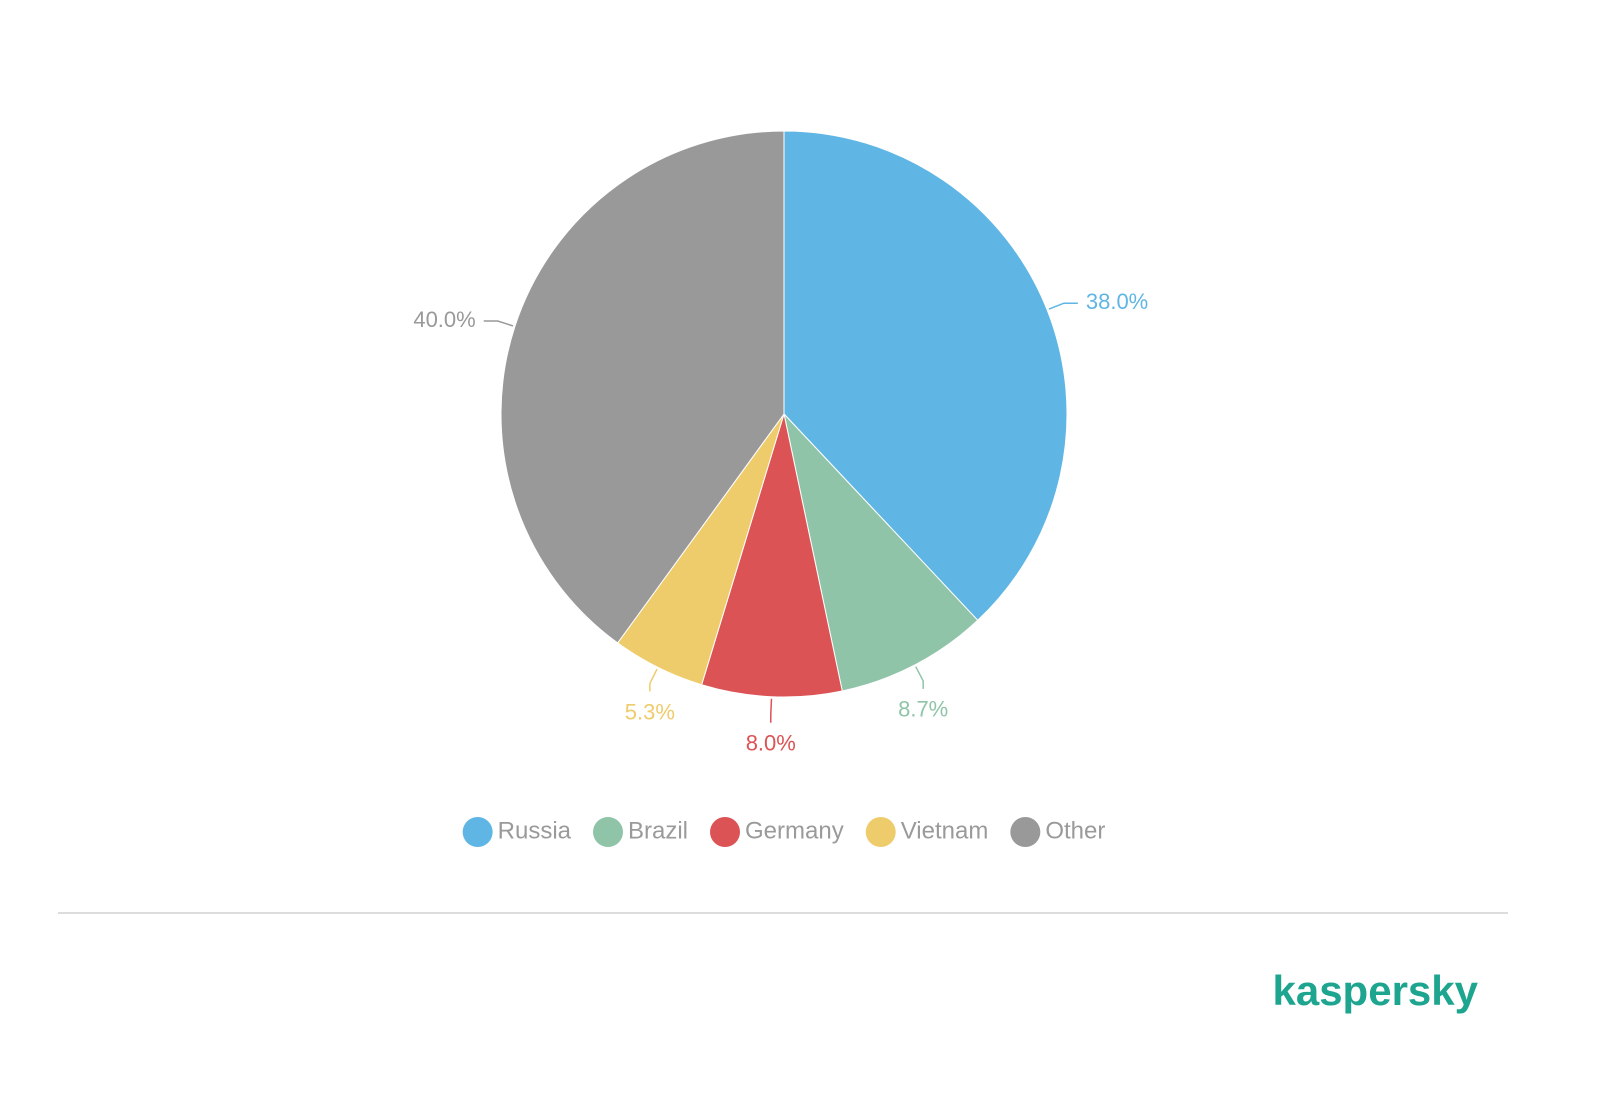 Image resolution: width=1600 pixels, height=1096 pixels. I want to click on value-label: 40.0%, so click(444, 319).